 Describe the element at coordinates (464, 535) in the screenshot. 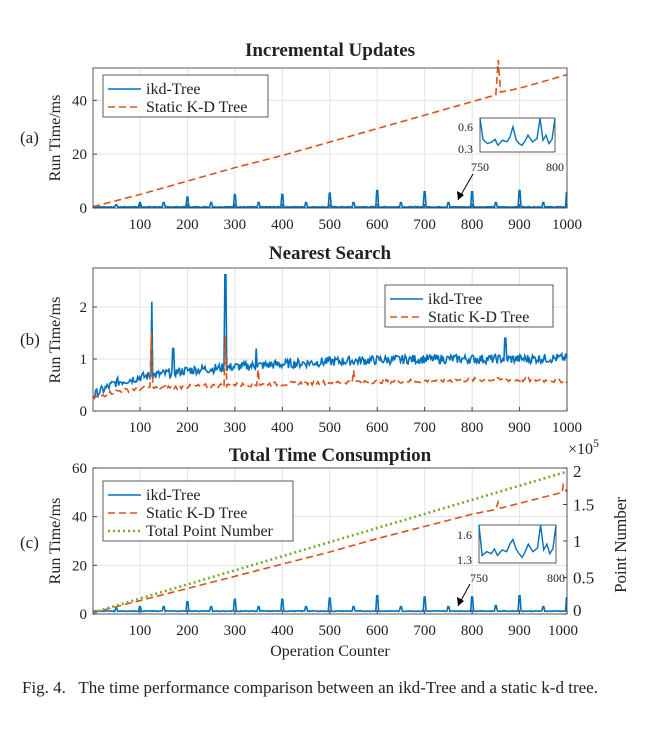

I see `inset-y-tick-label: 1.6` at that location.